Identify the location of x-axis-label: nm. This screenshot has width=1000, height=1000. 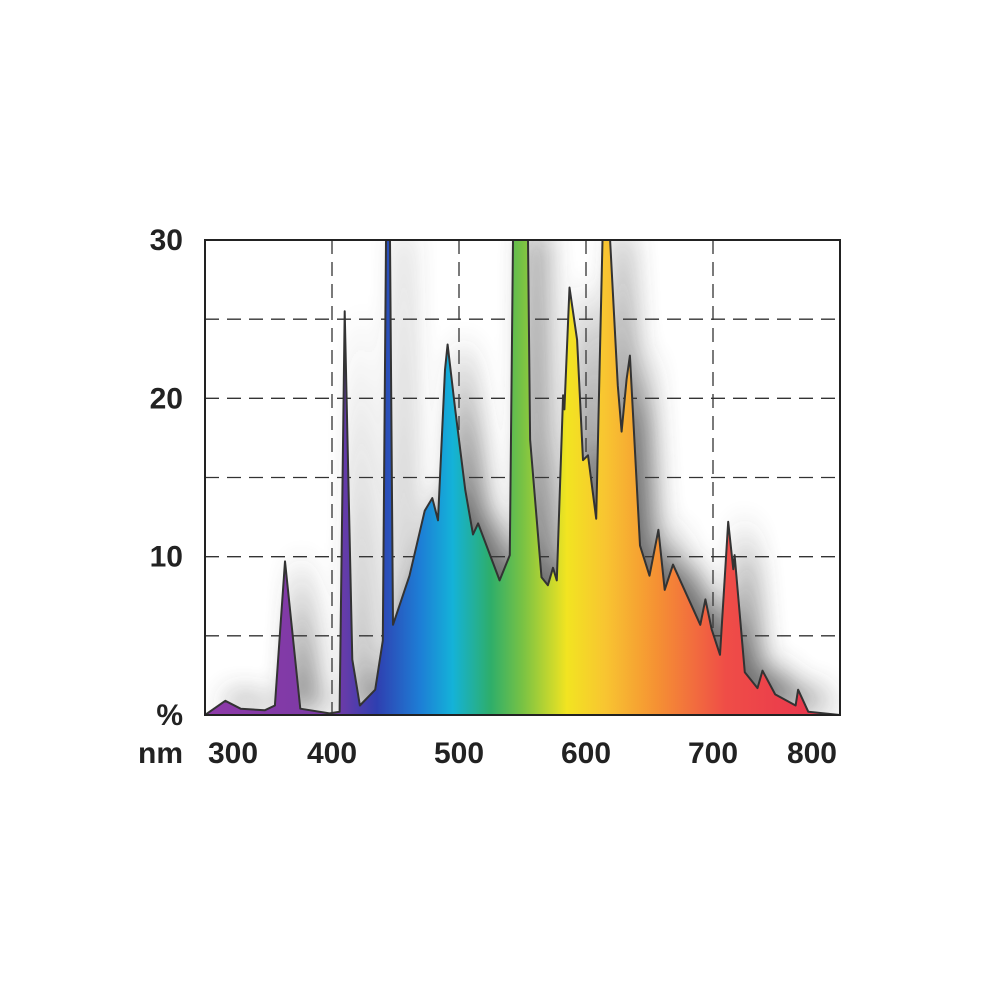
(160, 753).